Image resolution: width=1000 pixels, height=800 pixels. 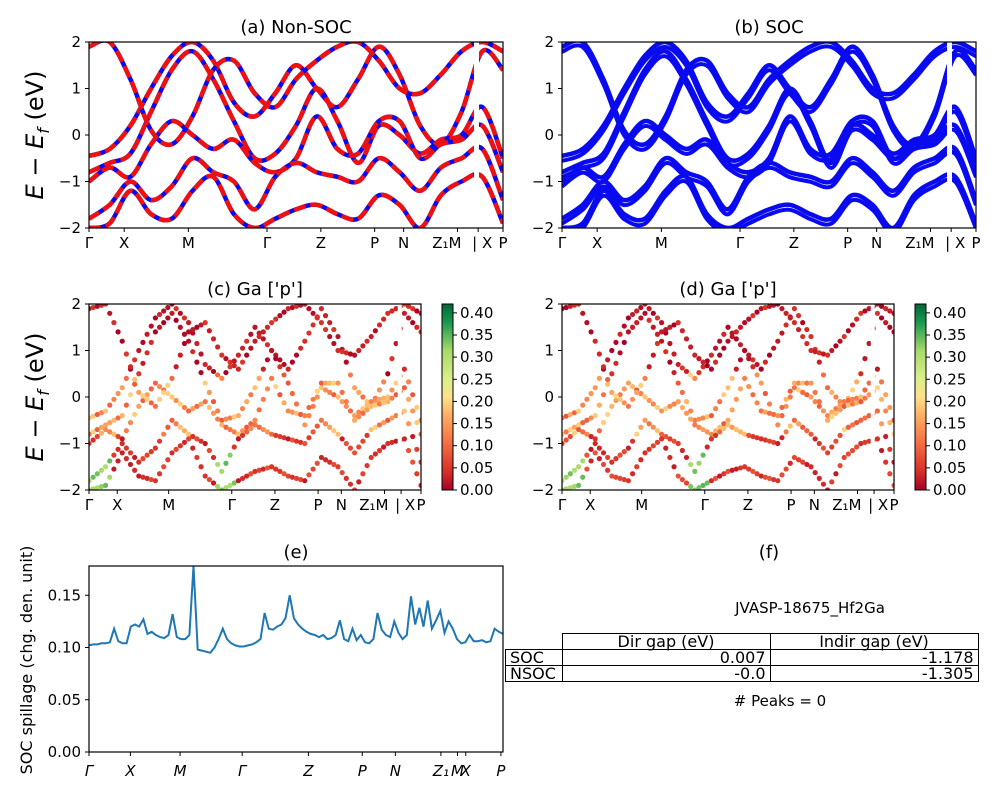 What do you see at coordinates (476, 401) in the screenshot?
I see `colorbar-tick-label: 0.20` at bounding box center [476, 401].